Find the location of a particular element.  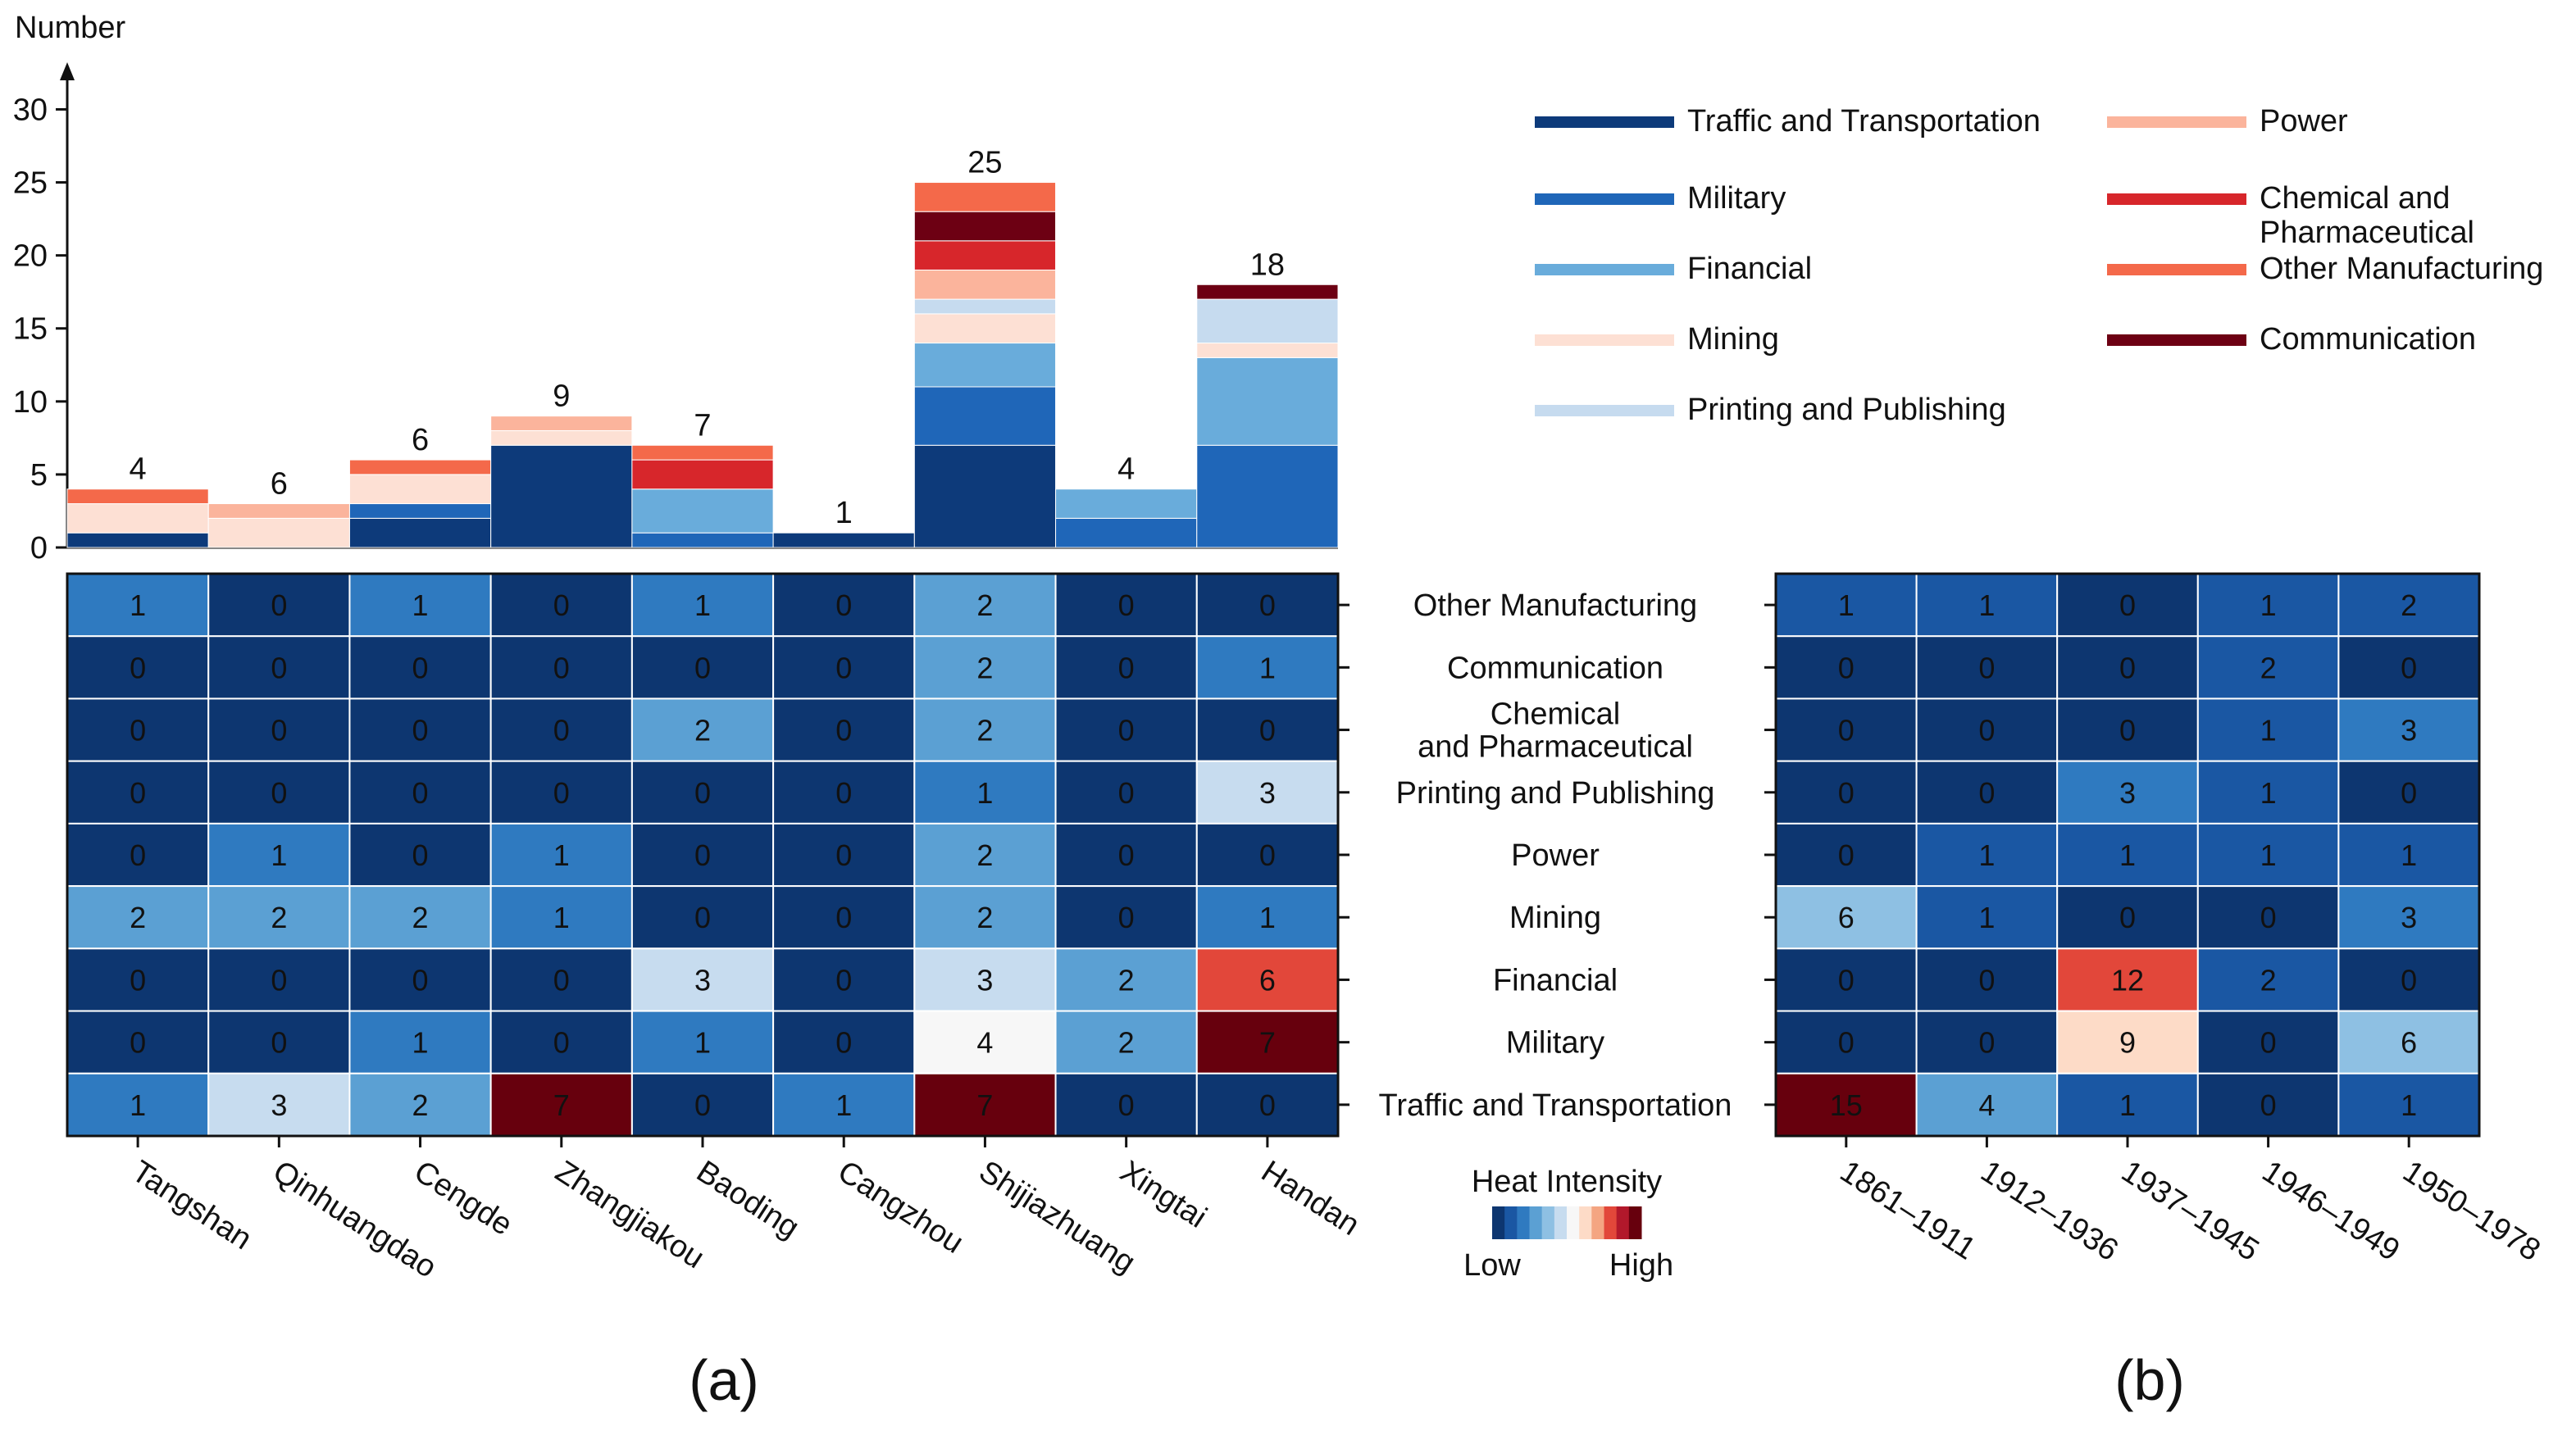

col-label-baoding: Baoding is located at coordinates (747, 1199).